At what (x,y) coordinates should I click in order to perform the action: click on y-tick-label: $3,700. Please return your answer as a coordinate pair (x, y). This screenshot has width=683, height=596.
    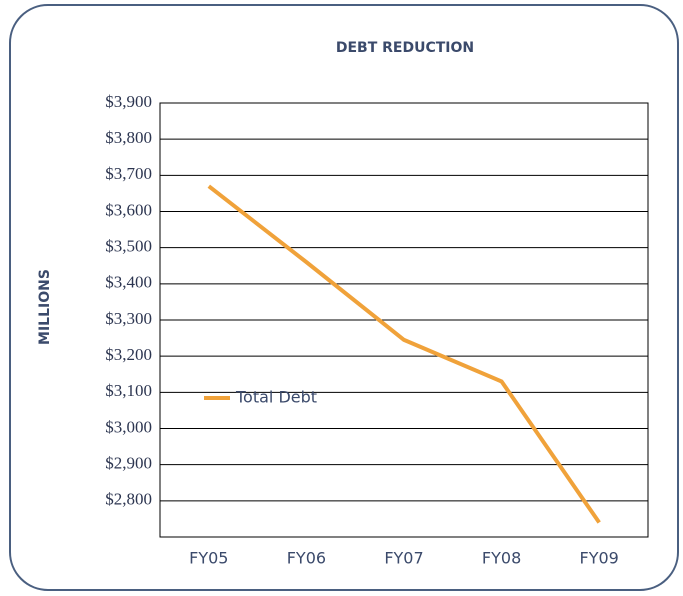
    Looking at the image, I should click on (128, 173).